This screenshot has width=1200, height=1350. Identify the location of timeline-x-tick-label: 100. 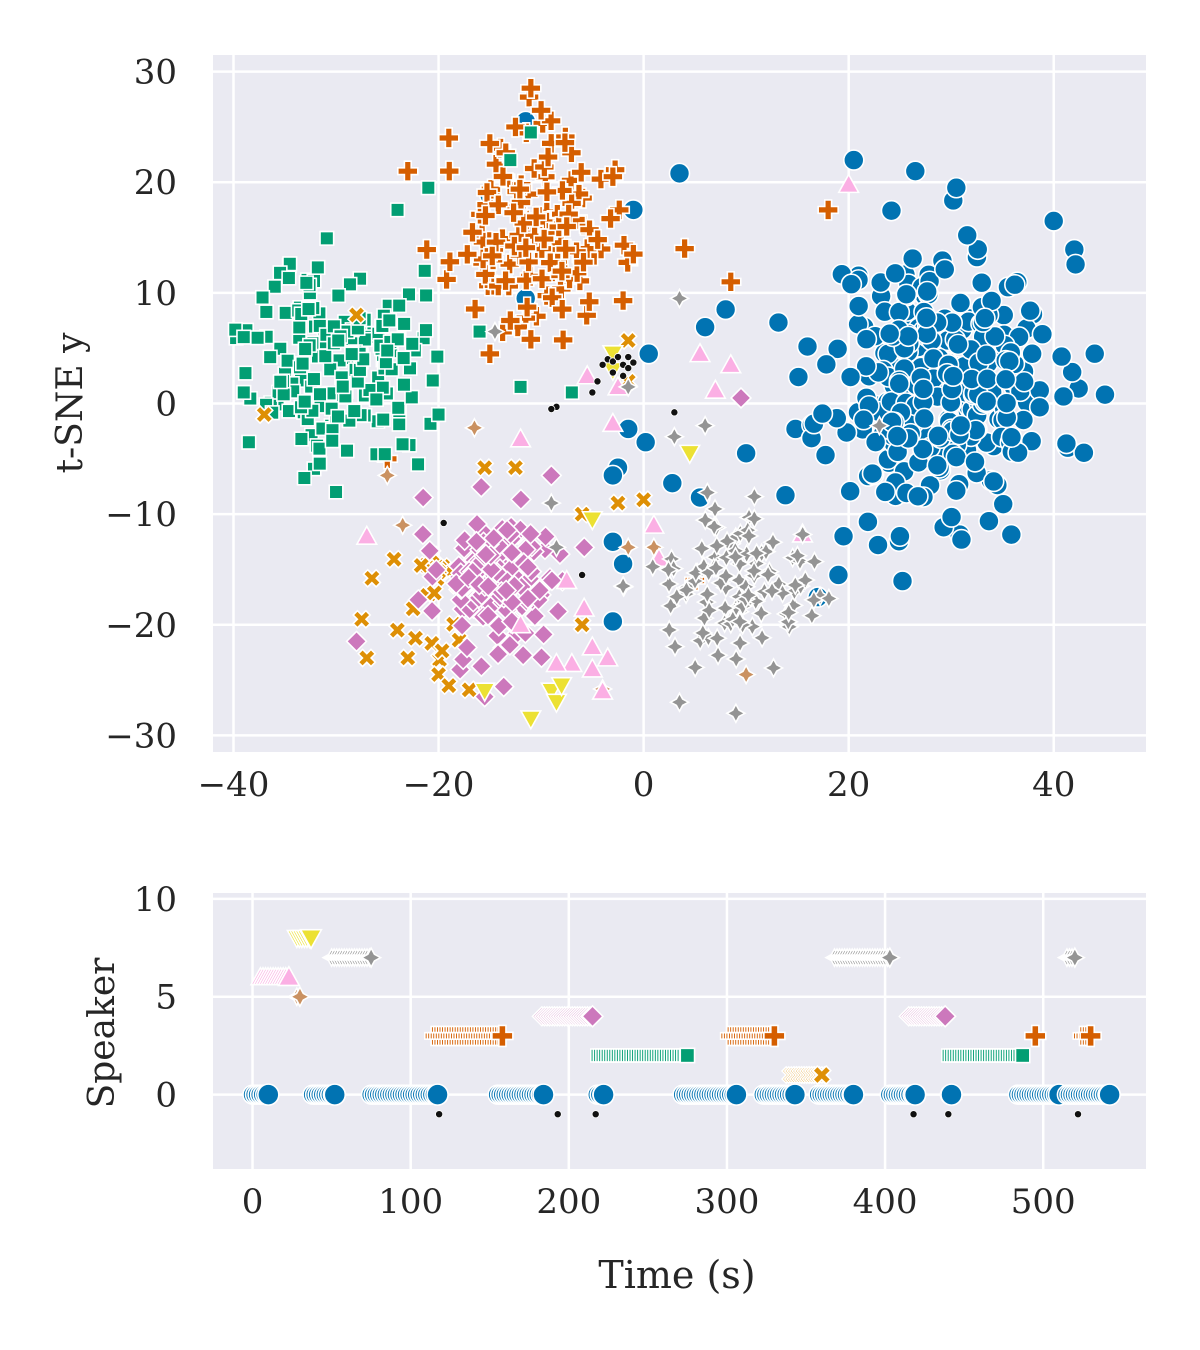
(410, 1202).